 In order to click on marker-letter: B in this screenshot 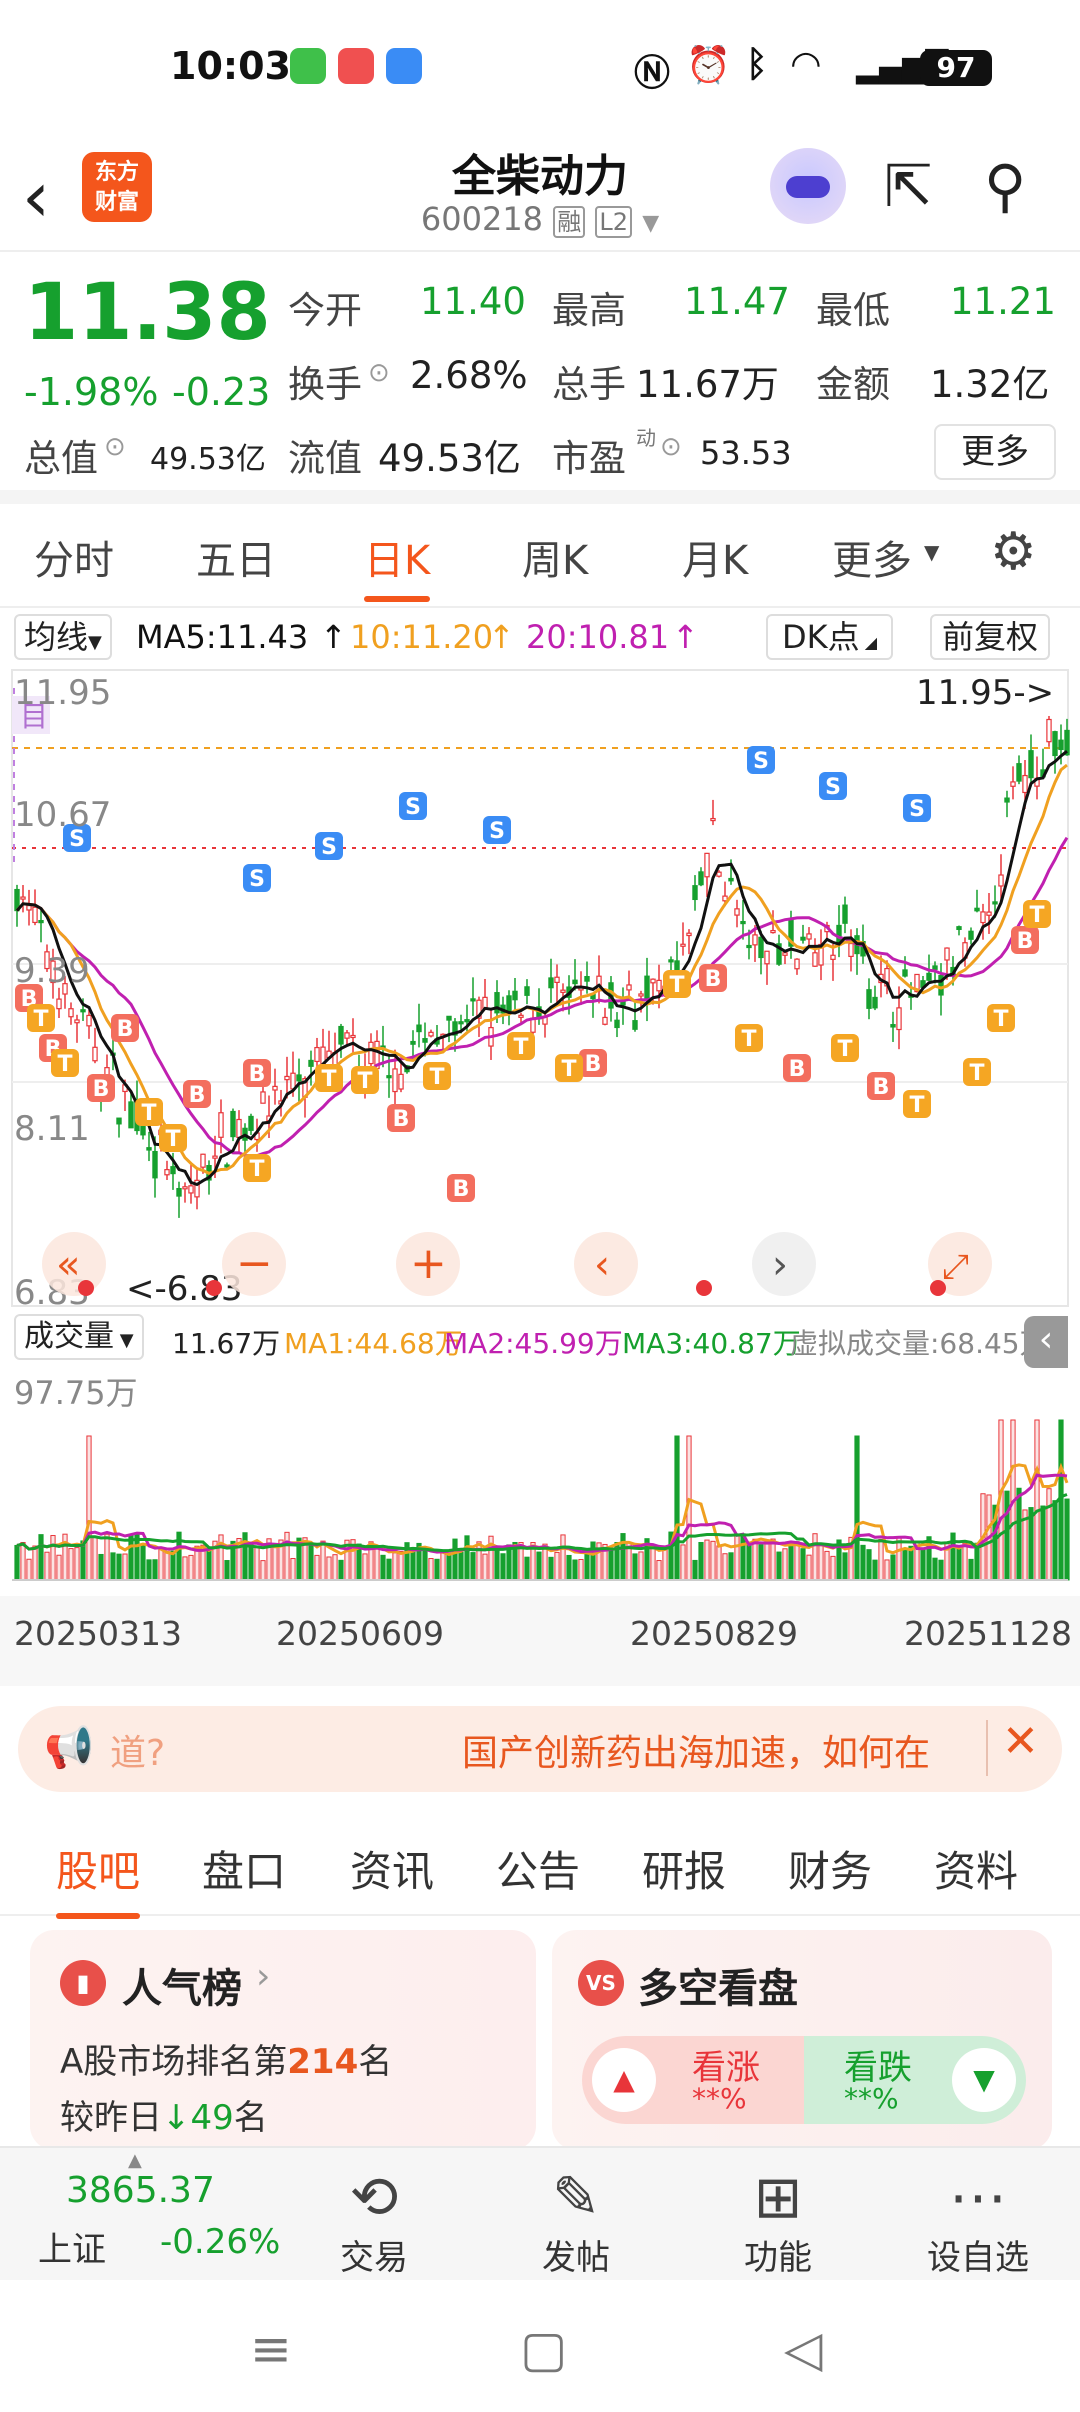, I will do `click(257, 1074)`.